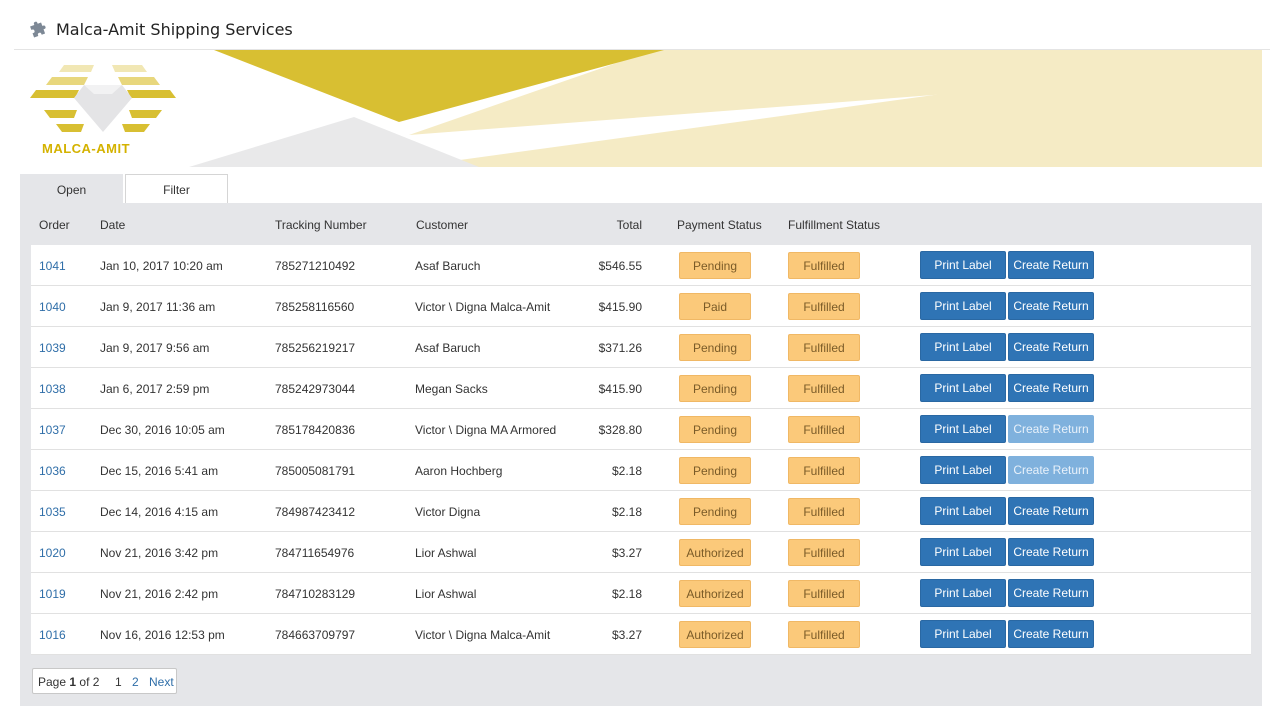 This screenshot has height=720, width=1280. I want to click on order-date: Dec 14, 2016 4:15 am, so click(159, 512).